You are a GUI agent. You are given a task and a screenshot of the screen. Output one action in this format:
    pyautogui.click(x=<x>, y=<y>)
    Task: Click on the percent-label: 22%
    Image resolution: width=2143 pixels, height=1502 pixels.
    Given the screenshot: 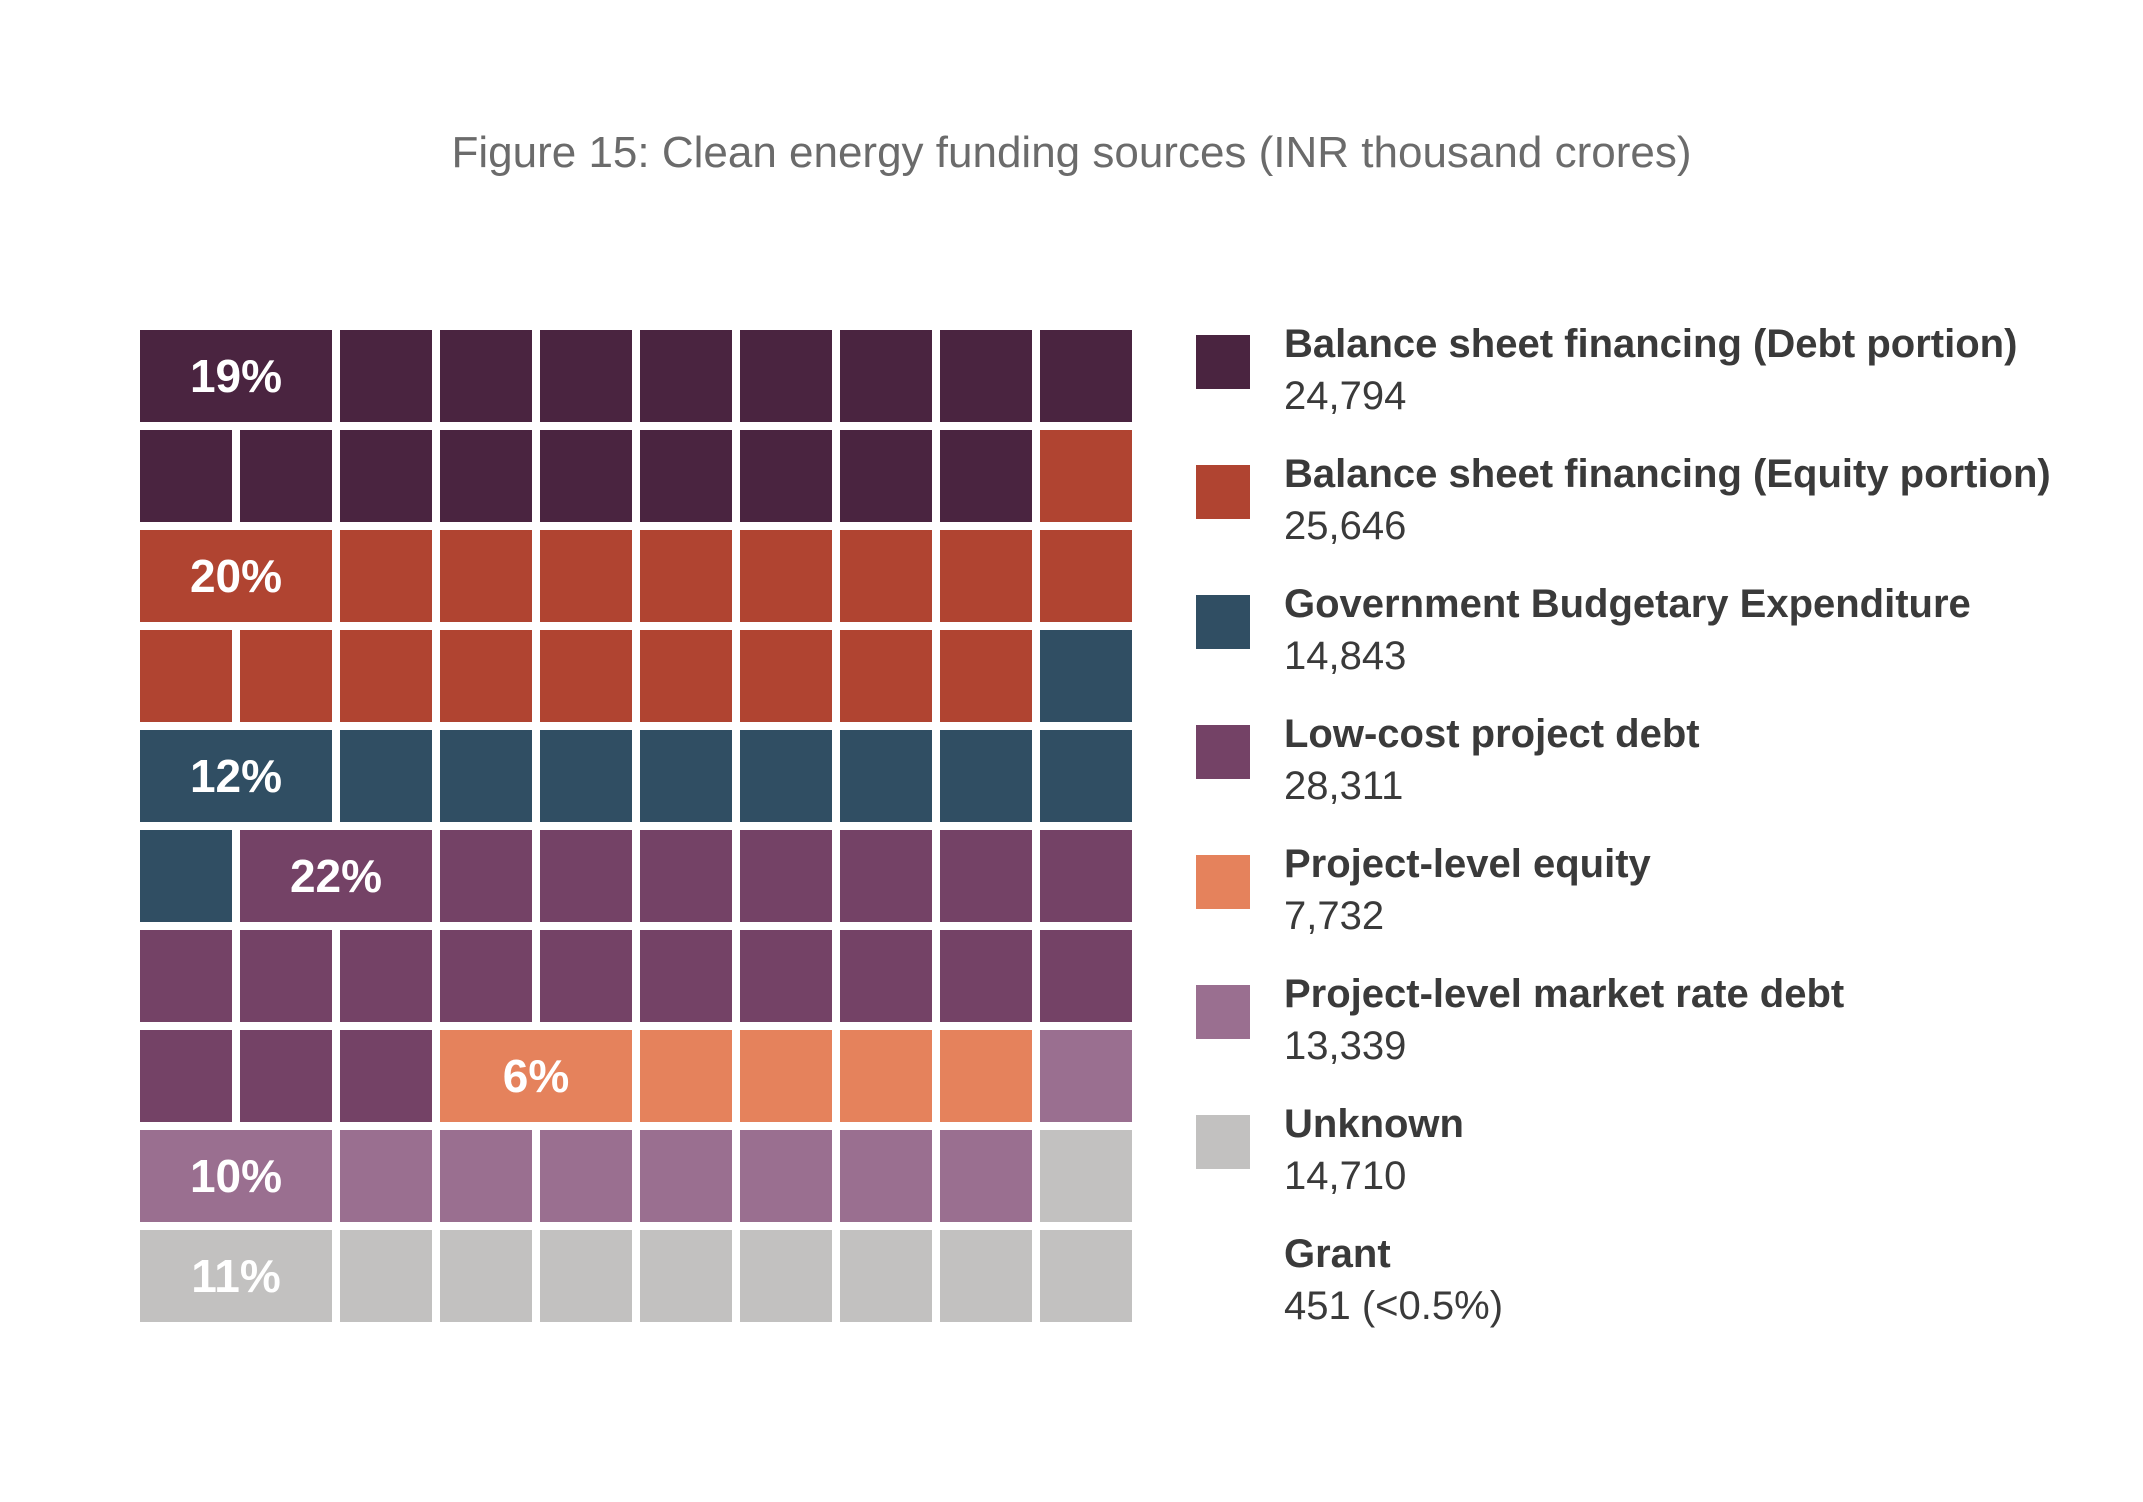 What is the action you would take?
    pyautogui.click(x=336, y=876)
    